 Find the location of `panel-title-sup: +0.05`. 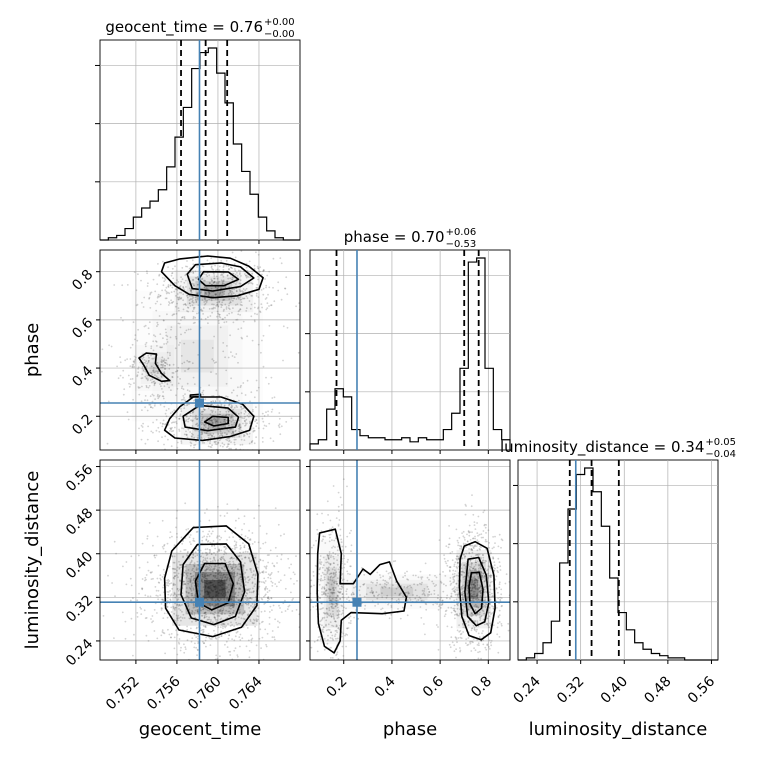

panel-title-sup: +0.05 is located at coordinates (720, 442).